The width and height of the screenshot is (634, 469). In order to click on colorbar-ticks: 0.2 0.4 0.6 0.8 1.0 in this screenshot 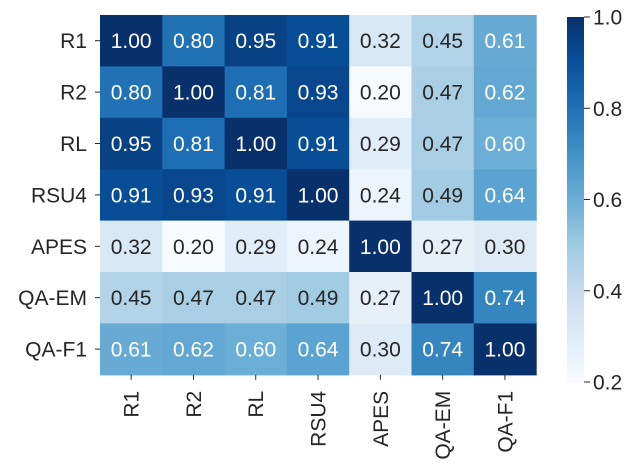, I will do `click(603, 201)`.